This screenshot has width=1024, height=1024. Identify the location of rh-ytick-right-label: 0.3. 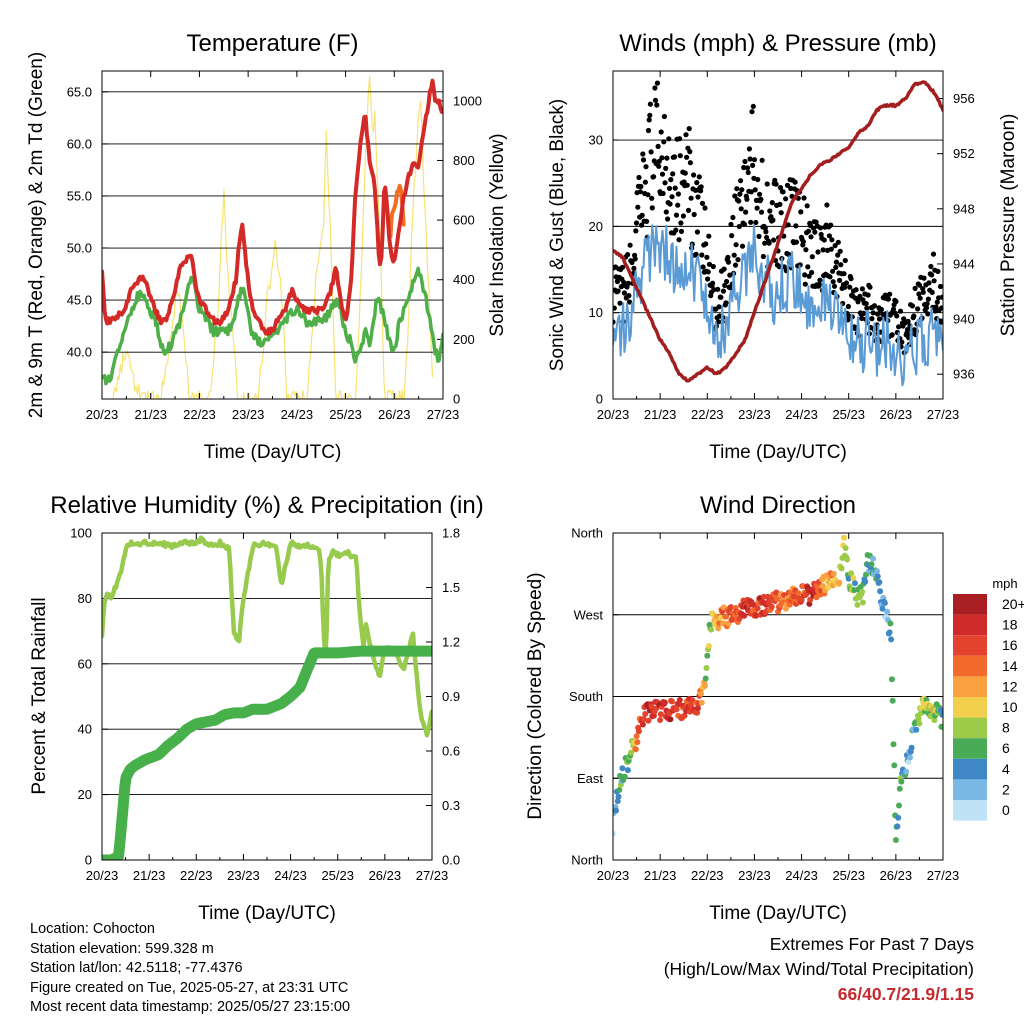
(451, 805).